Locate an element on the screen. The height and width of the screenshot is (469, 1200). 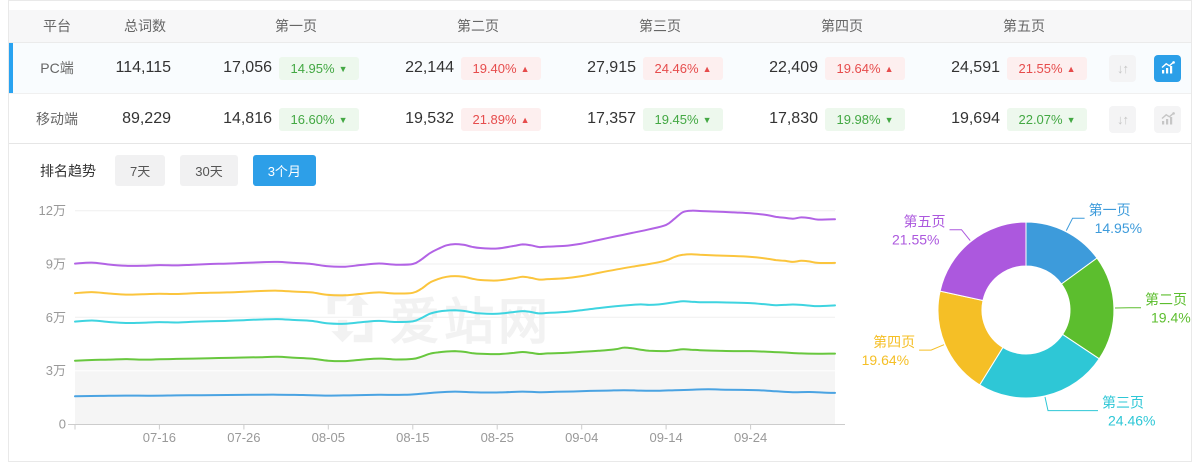
column-header-total: 总词数 is located at coordinates (145, 26).